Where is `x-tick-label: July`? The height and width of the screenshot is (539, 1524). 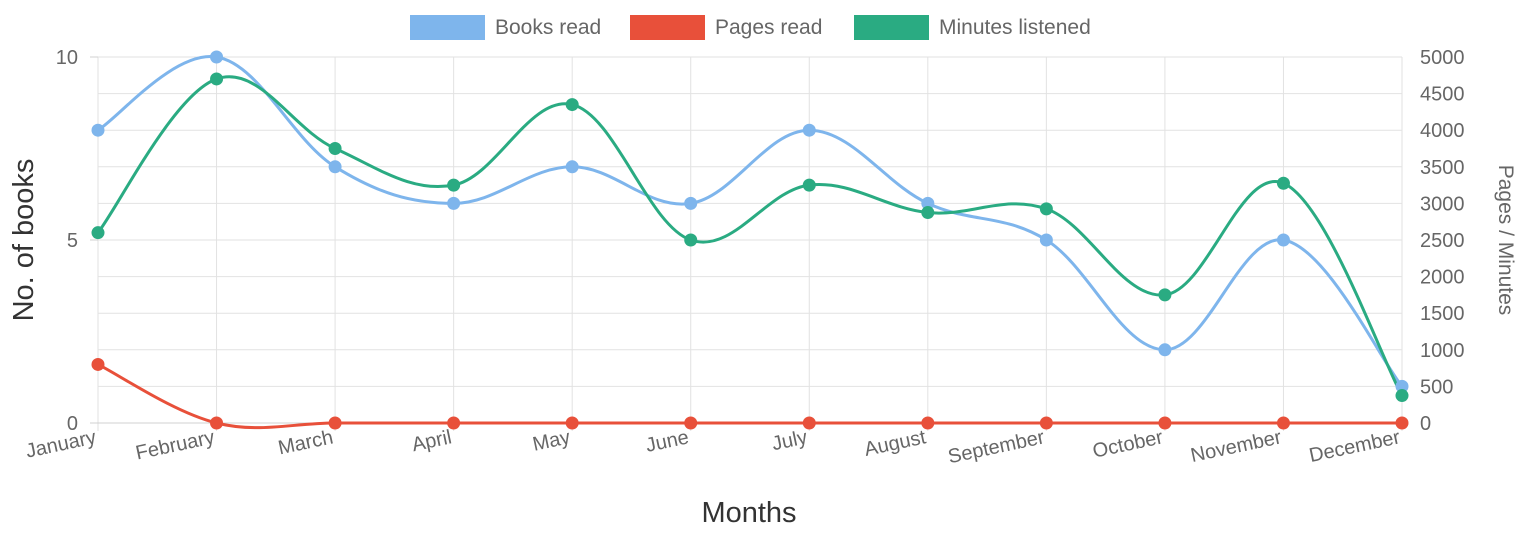 x-tick-label: July is located at coordinates (789, 440).